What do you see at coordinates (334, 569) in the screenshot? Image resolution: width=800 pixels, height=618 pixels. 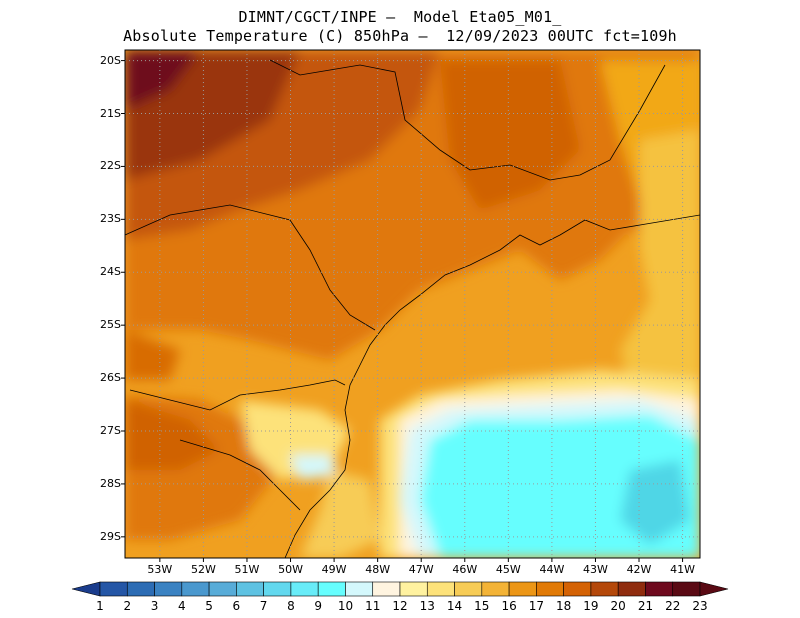 I see `lon-label: 49W` at bounding box center [334, 569].